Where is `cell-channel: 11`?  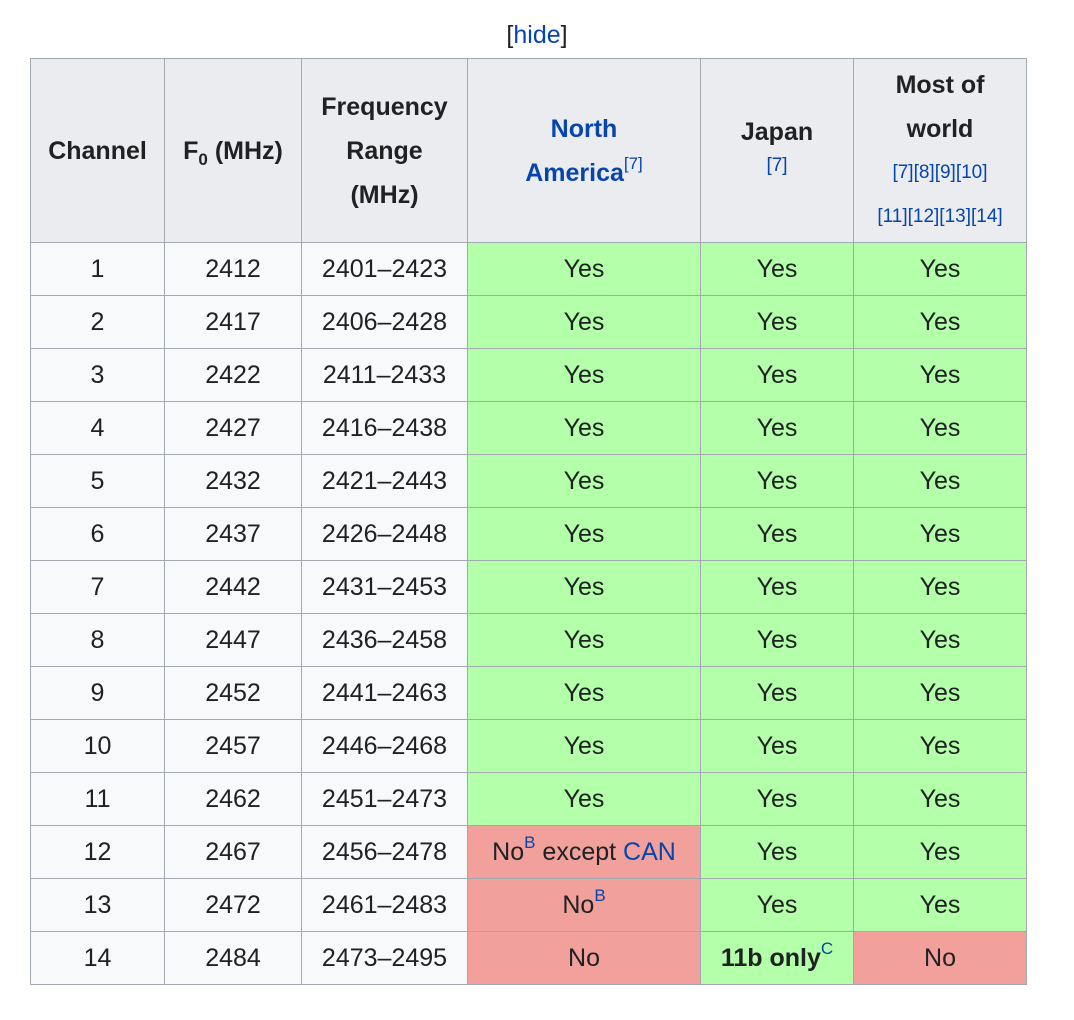
cell-channel: 11 is located at coordinates (97, 799).